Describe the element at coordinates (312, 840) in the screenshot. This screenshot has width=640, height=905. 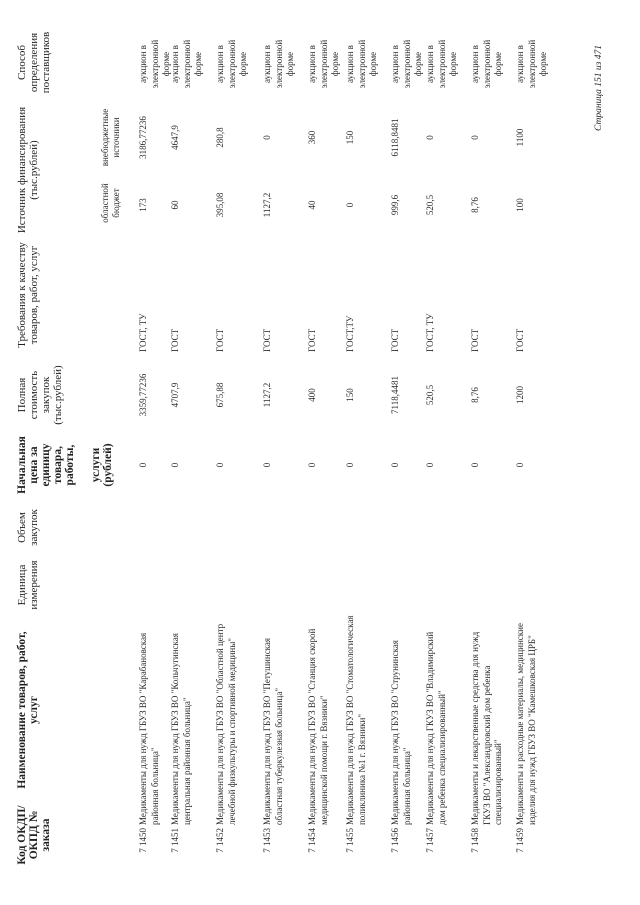
I see `cell-code: 7 1454` at that location.